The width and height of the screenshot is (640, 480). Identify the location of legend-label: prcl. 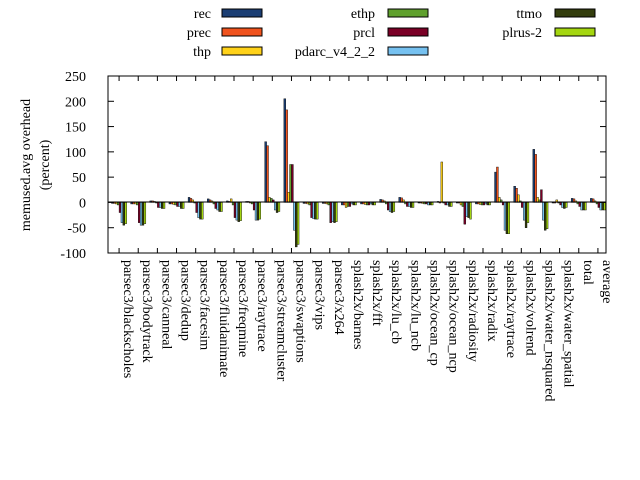
(364, 33).